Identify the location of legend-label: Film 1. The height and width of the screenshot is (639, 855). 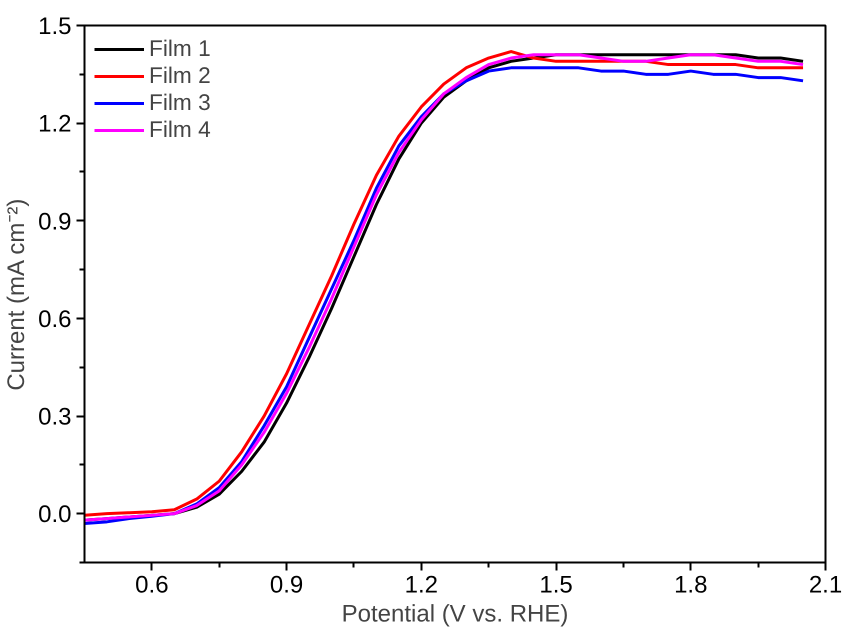
(180, 48).